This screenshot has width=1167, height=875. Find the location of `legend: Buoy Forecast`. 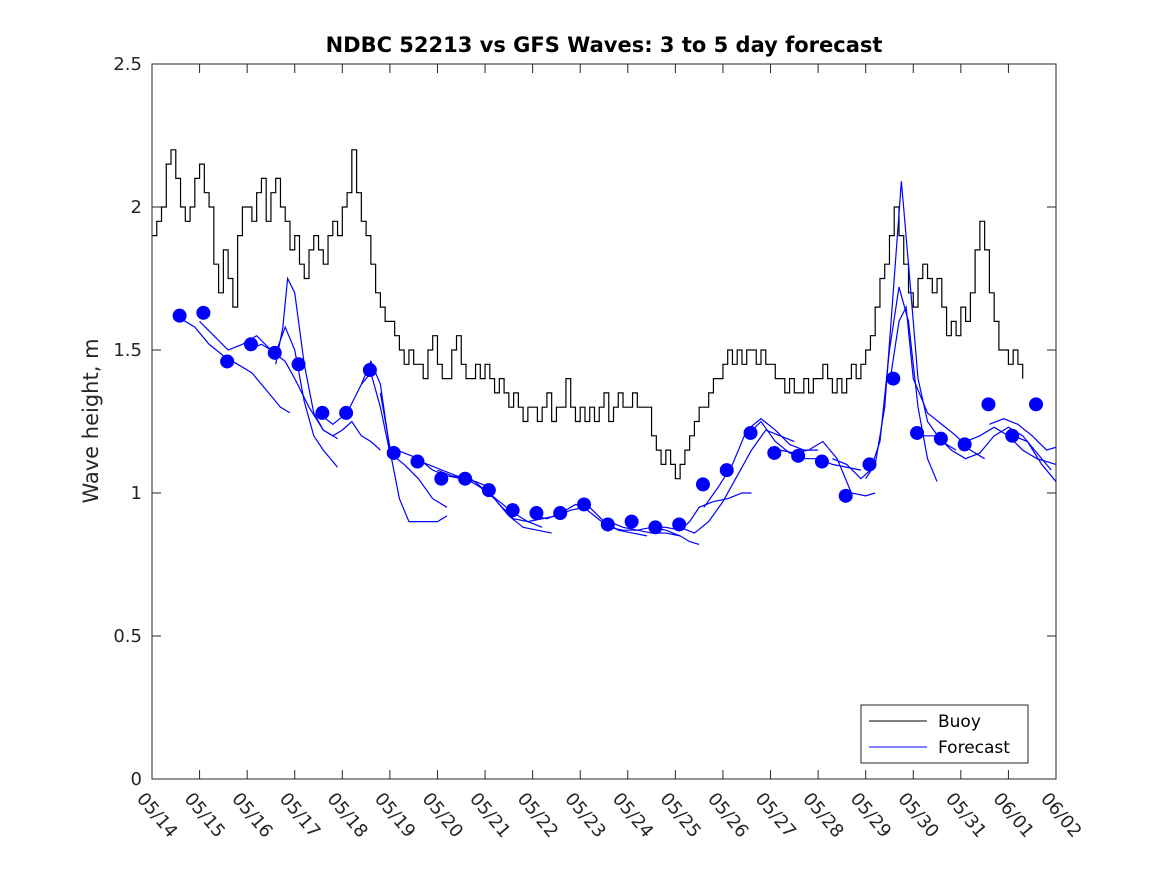

legend: Buoy Forecast is located at coordinates (944, 734).